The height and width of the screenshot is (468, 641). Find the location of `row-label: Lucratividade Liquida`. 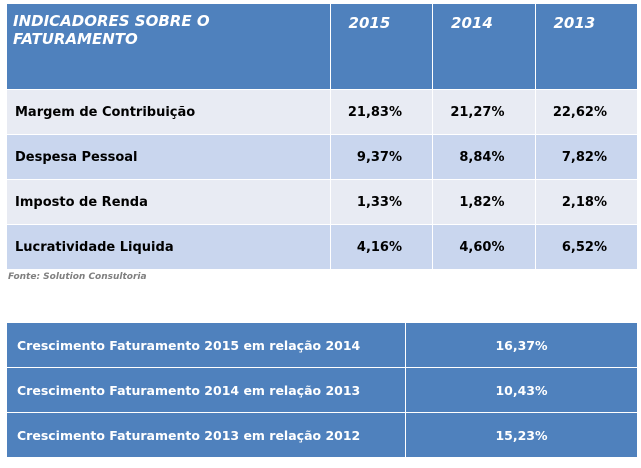

row-label: Lucratividade Liquida is located at coordinates (168, 247).